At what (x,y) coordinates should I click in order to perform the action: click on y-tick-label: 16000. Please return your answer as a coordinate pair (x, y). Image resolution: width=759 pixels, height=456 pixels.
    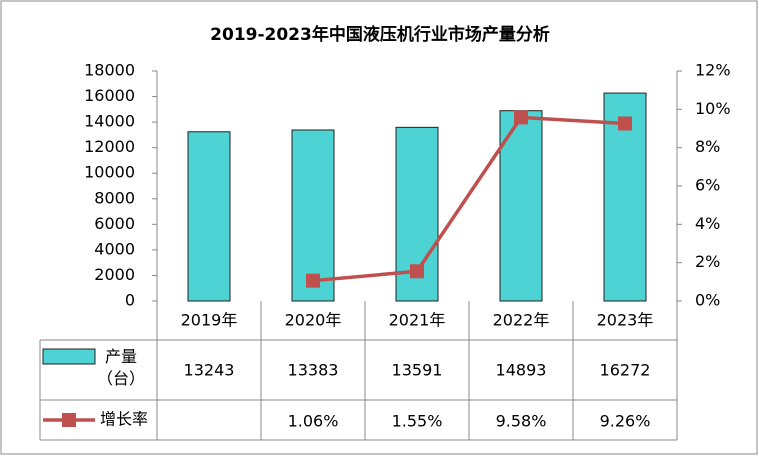
    Looking at the image, I should click on (109, 95).